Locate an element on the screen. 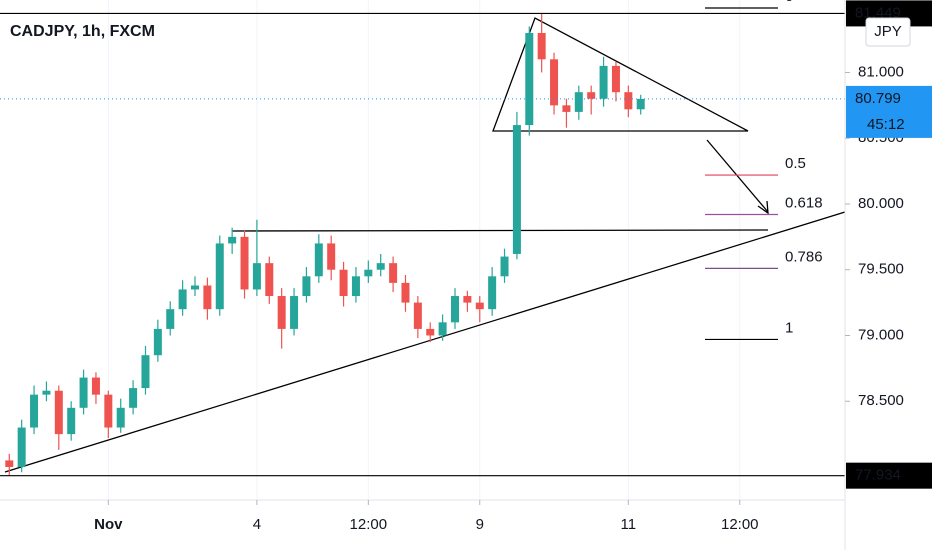 The image size is (932, 550). y-tick-label: 78.500 is located at coordinates (881, 400).